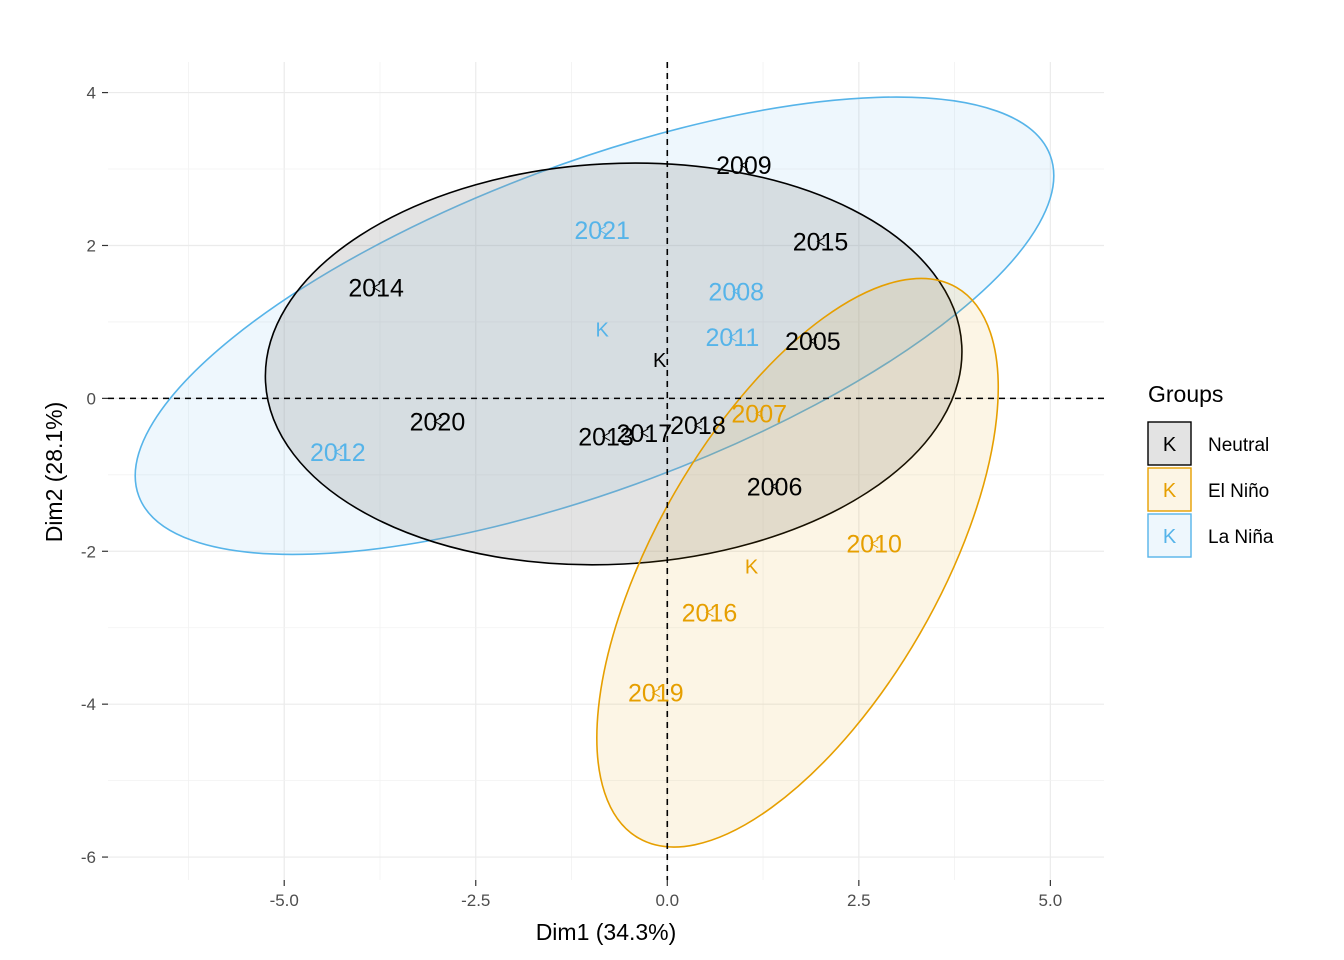  I want to click on legend-item-neutral: K Neutral, so click(1208, 443).